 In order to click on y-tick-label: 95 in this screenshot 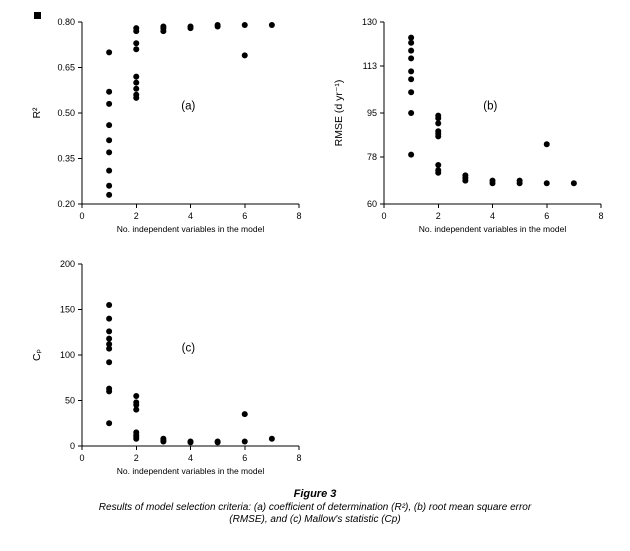, I will do `click(372, 113)`.